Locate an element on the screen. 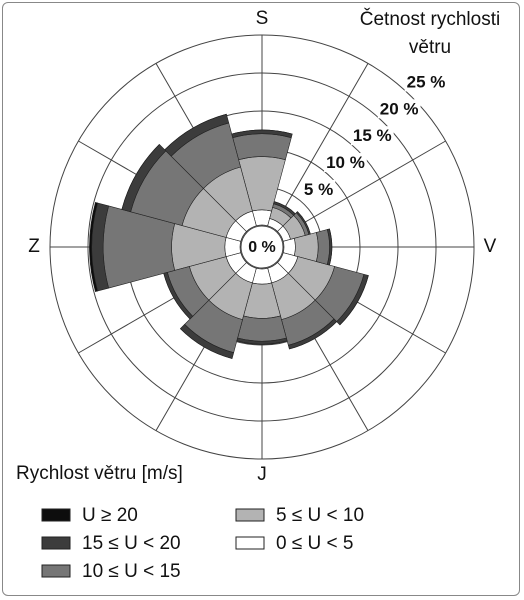 The image size is (524, 600). legend-title: Rychlost větru [m/s] is located at coordinates (99, 473).